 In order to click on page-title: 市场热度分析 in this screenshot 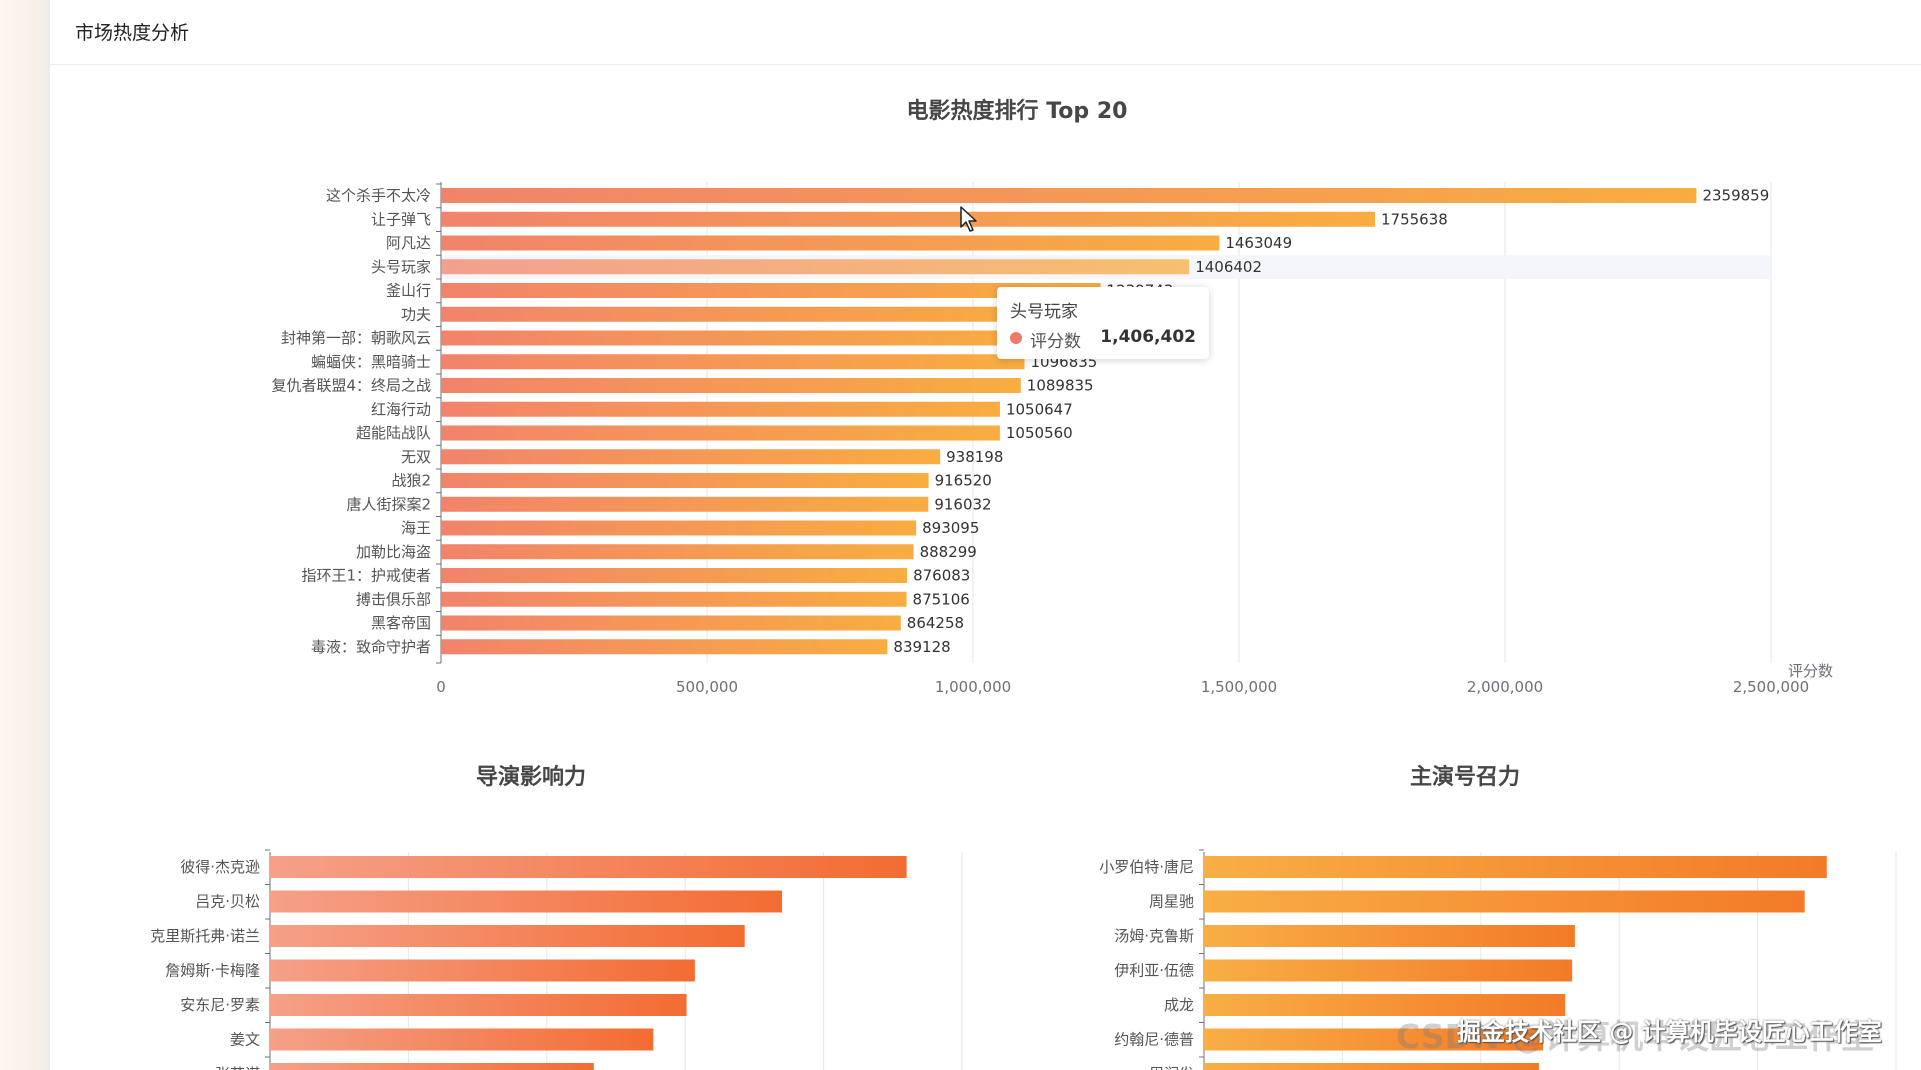, I will do `click(132, 33)`.